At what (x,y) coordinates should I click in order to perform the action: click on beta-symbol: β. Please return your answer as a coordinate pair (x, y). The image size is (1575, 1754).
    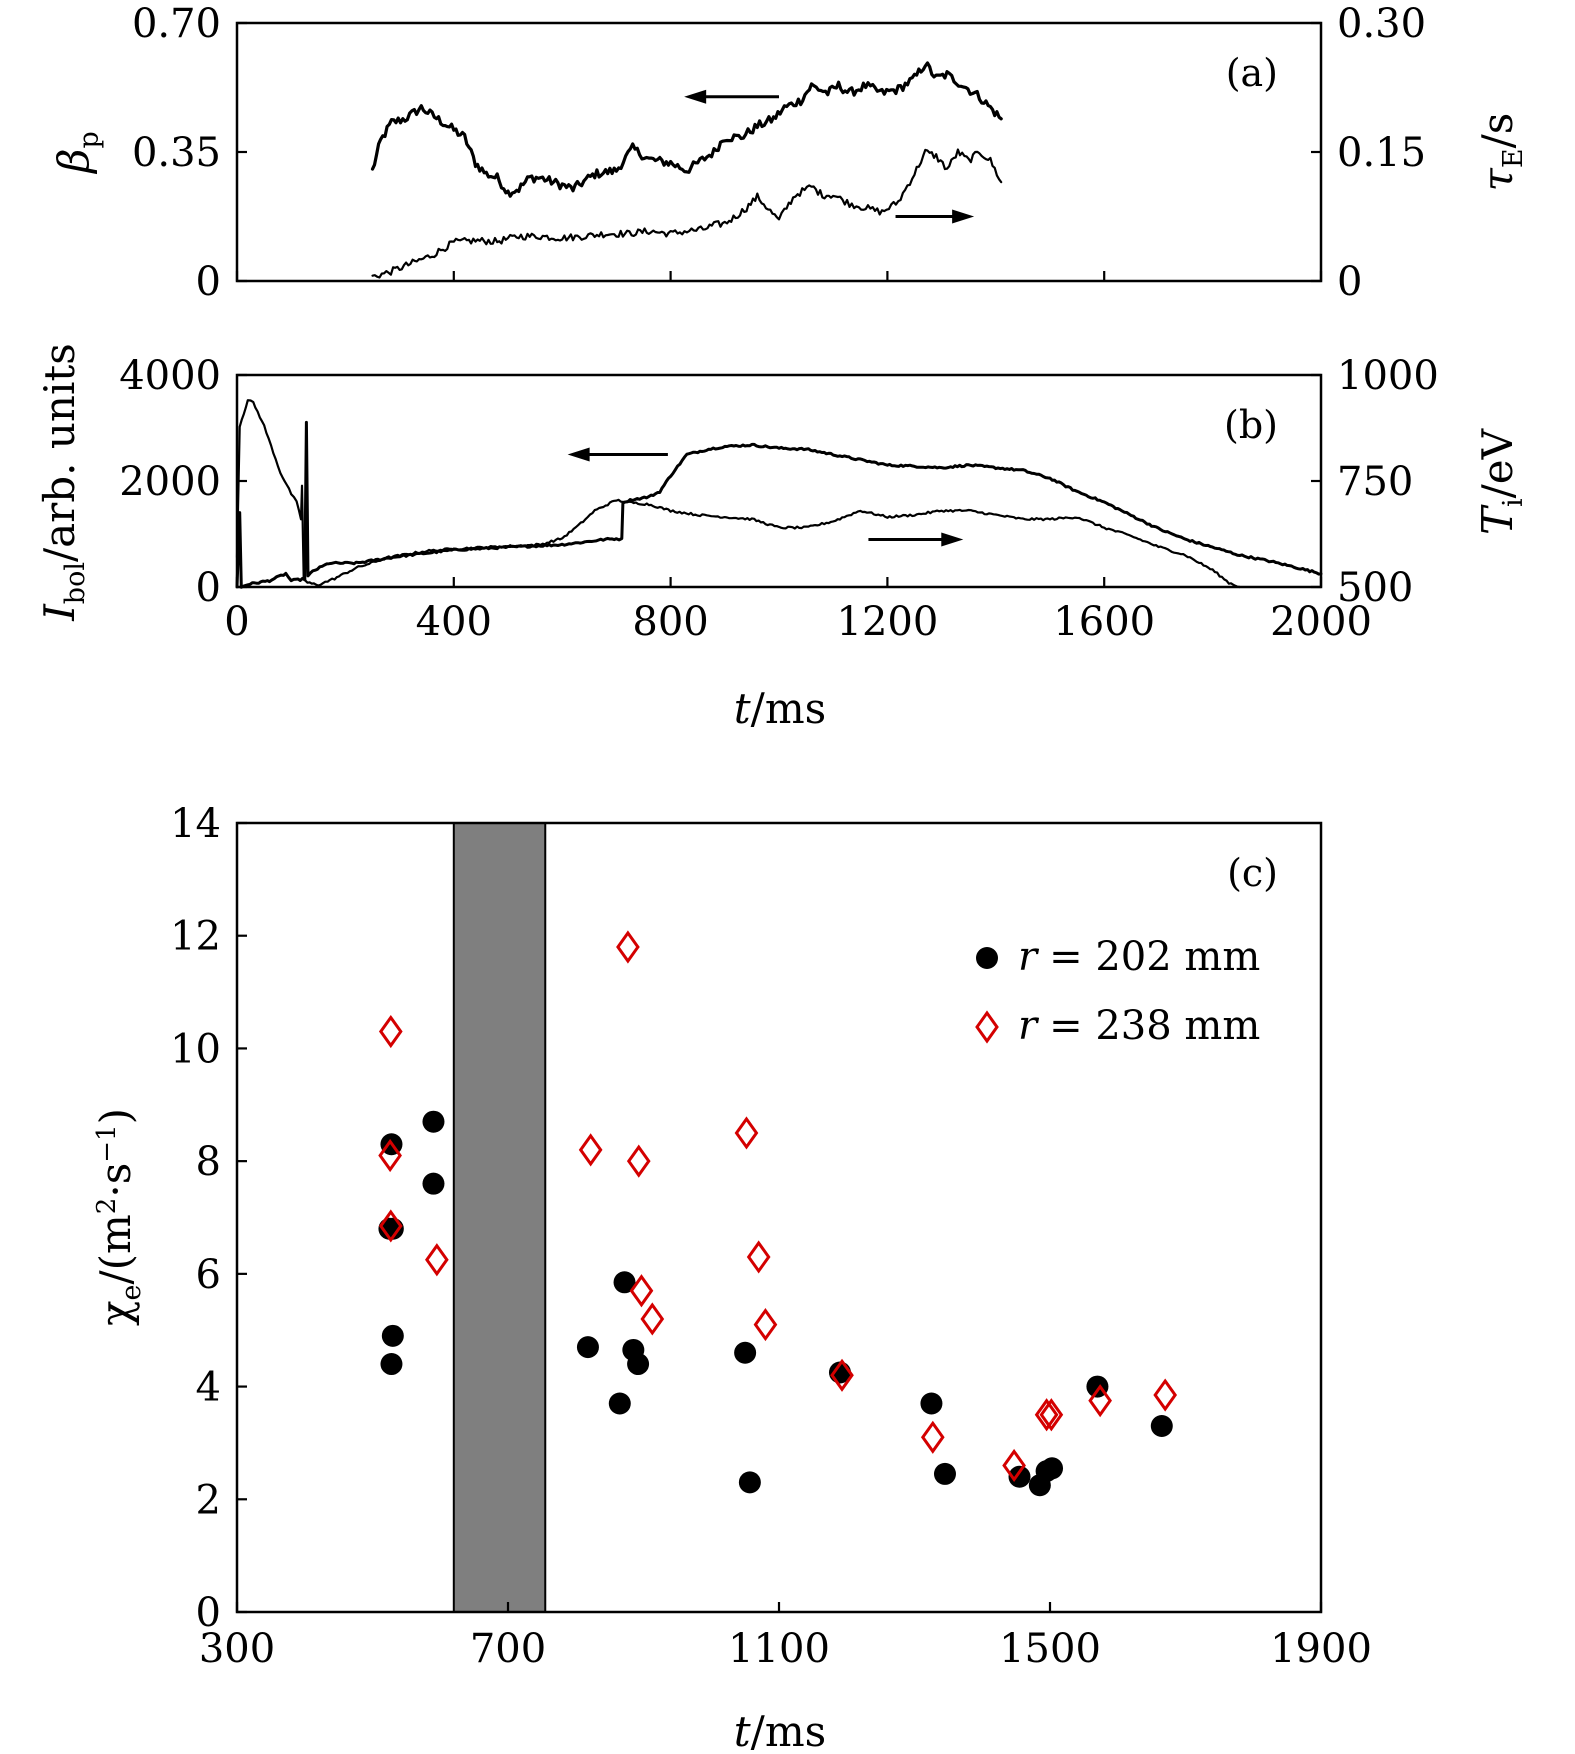
    Looking at the image, I should click on (73, 162).